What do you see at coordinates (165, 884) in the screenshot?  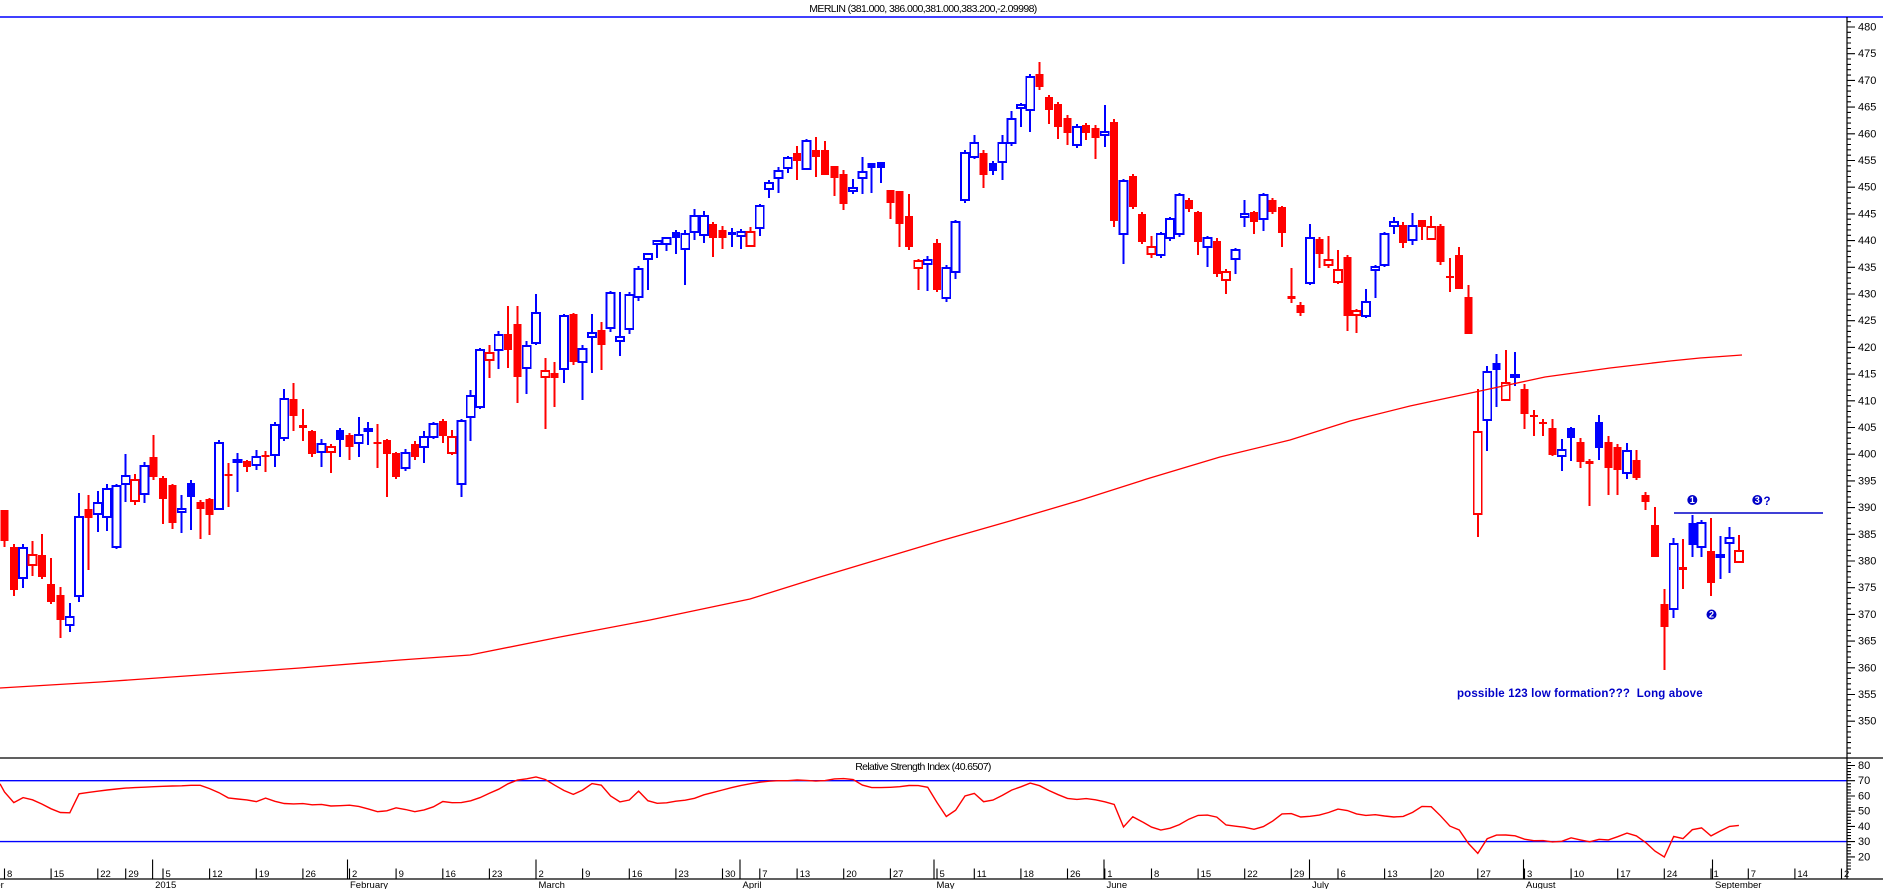 I see `svg-text: 2015` at bounding box center [165, 884].